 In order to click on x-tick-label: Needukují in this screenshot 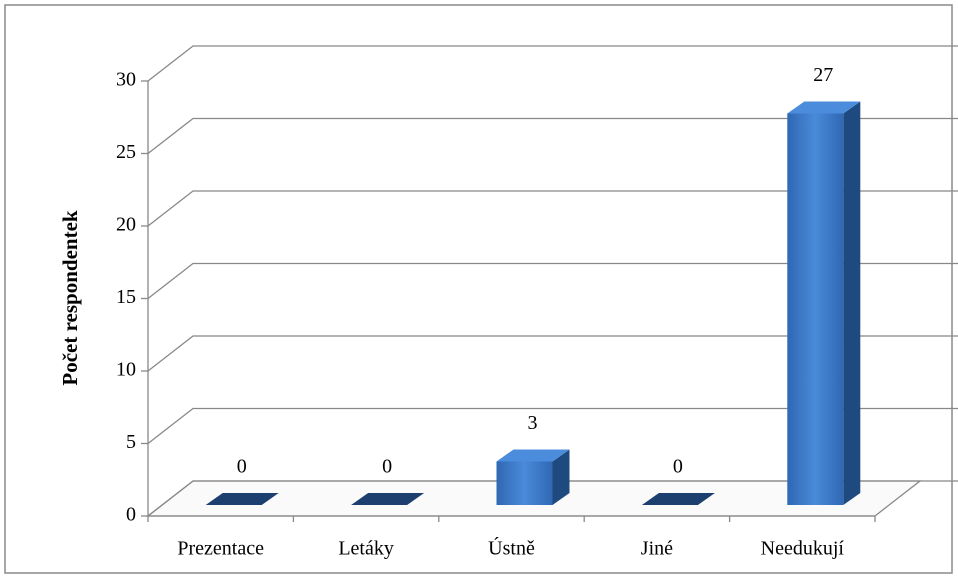, I will do `click(803, 549)`.